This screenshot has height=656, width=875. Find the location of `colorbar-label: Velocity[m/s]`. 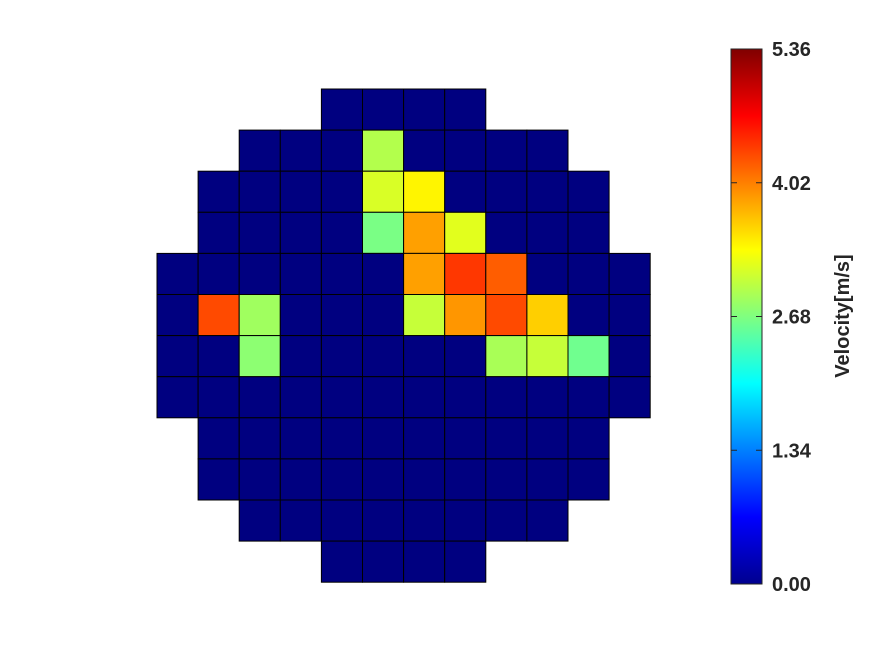

colorbar-label: Velocity[m/s] is located at coordinates (843, 315).